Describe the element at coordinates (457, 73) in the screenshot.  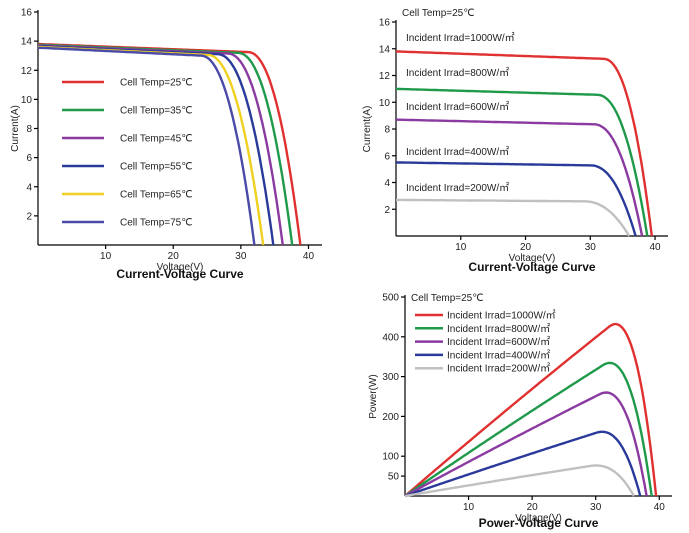
I see `series-inline-label: Incident Irrad=800W/㎡` at that location.